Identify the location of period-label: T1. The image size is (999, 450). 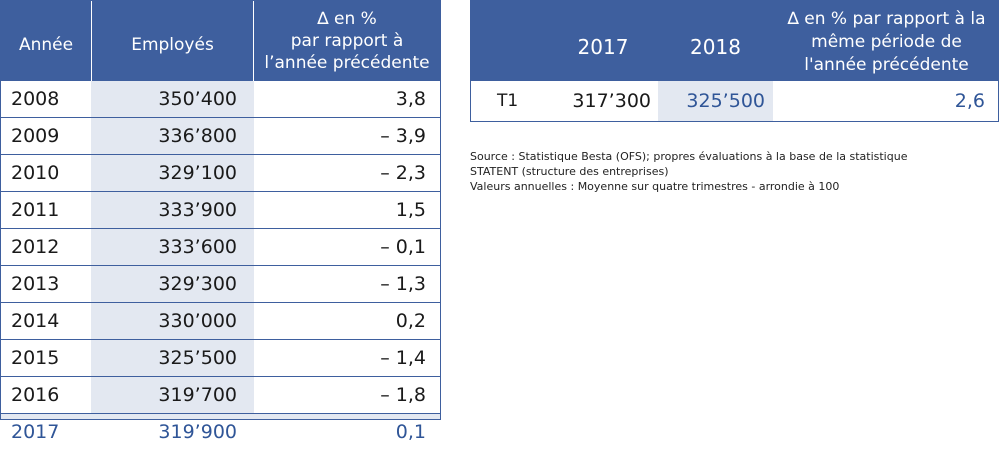
(508, 101).